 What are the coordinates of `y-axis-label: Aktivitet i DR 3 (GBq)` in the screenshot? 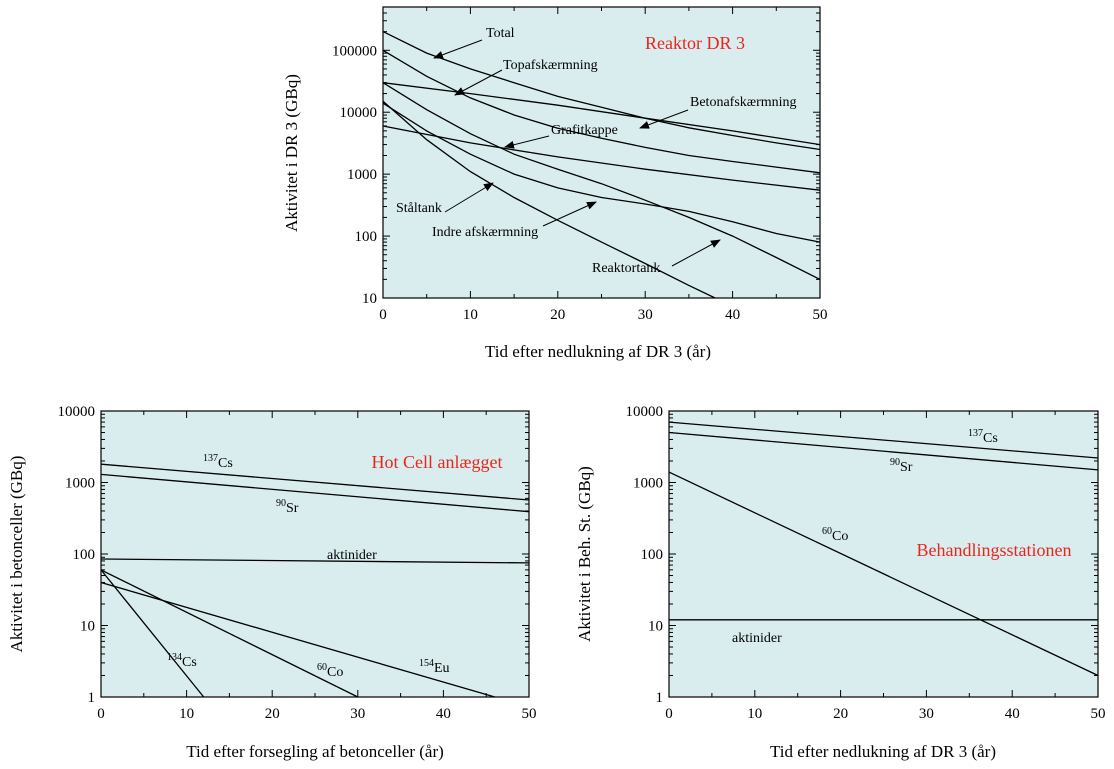 It's located at (291, 153).